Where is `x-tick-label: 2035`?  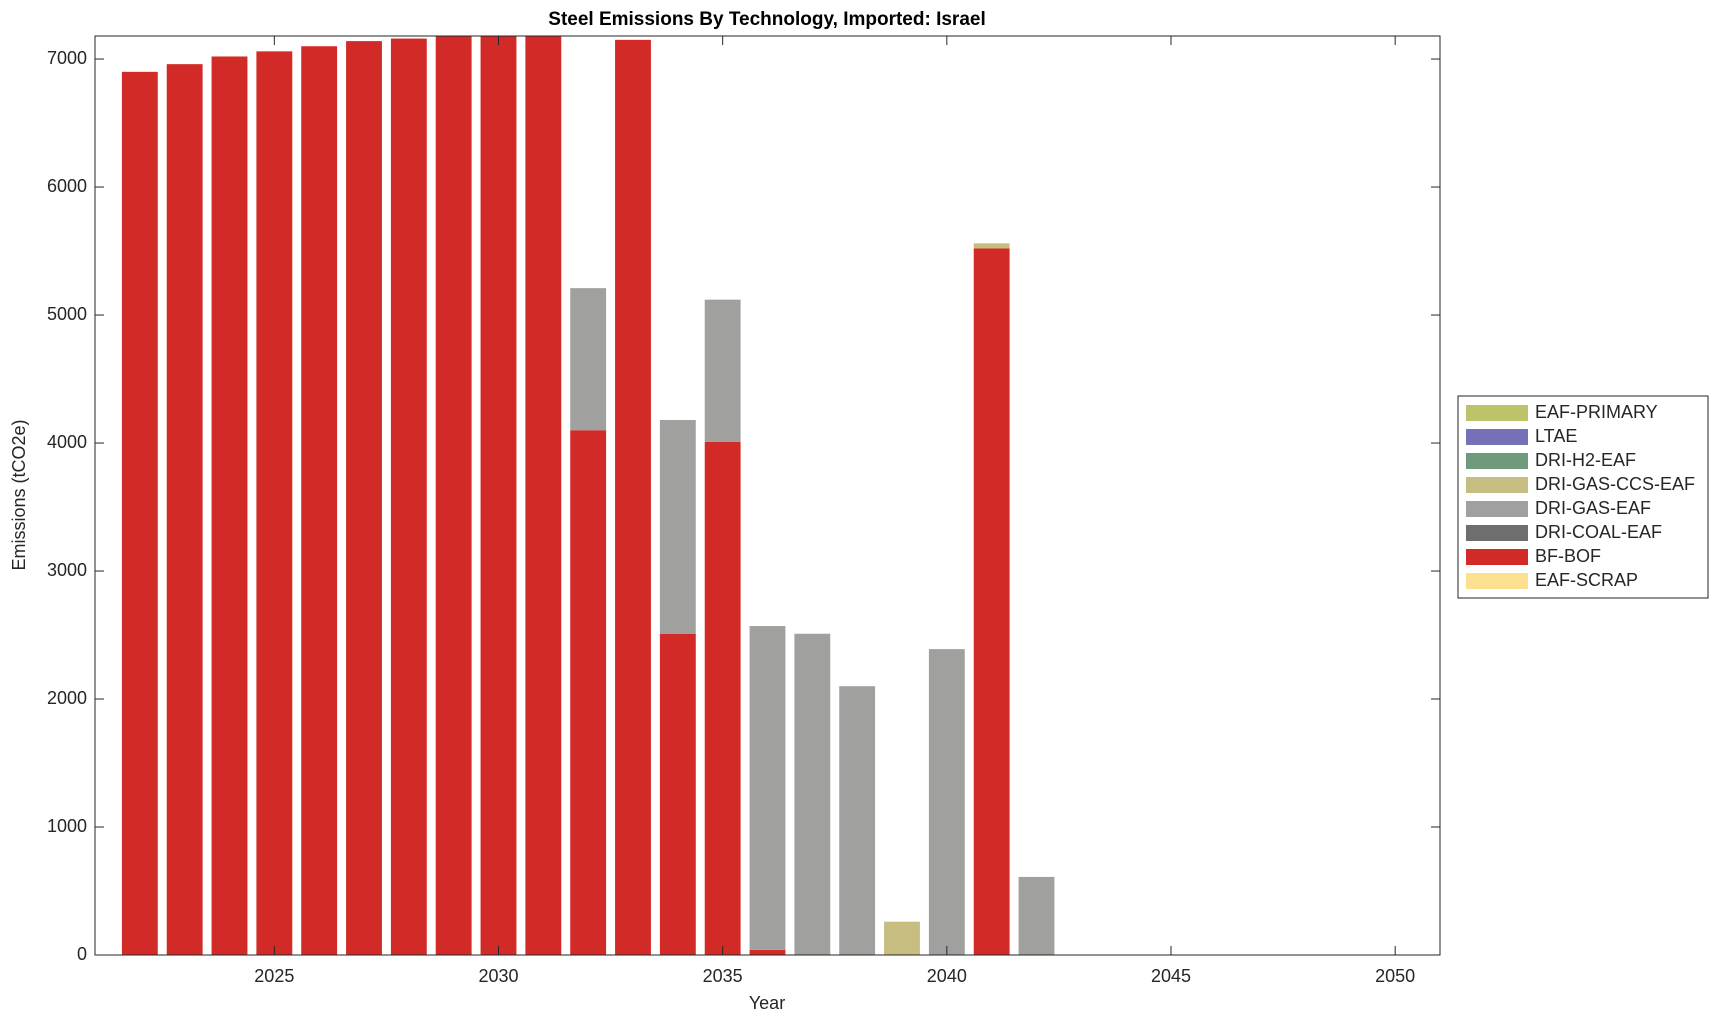 x-tick-label: 2035 is located at coordinates (723, 976).